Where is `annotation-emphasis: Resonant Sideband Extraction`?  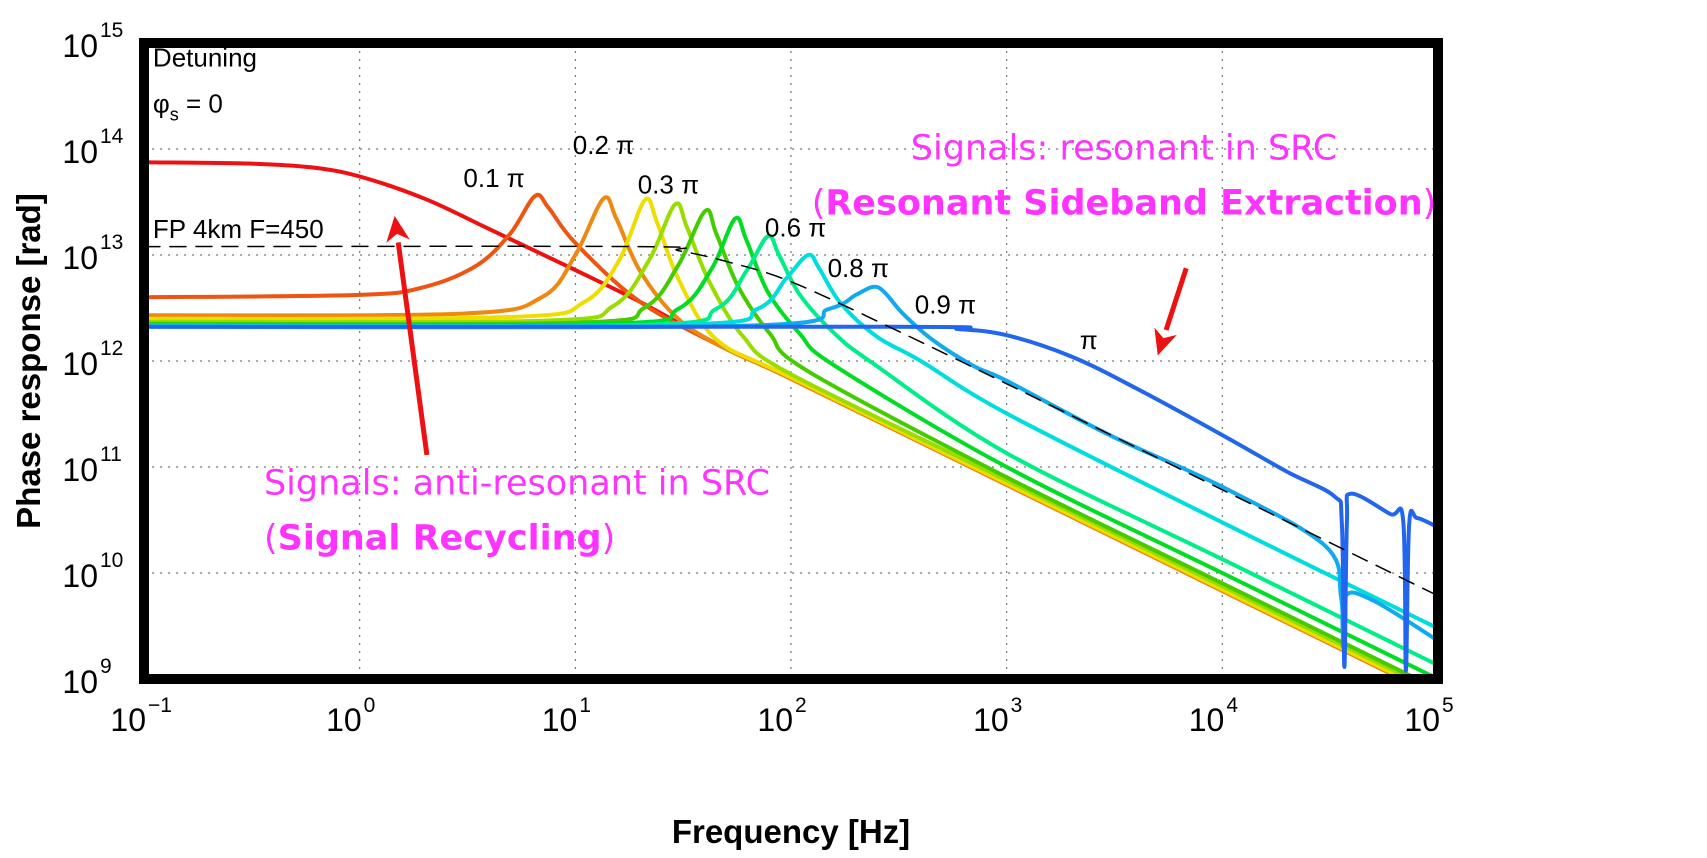 annotation-emphasis: Resonant Sideband Extraction is located at coordinates (1123, 203).